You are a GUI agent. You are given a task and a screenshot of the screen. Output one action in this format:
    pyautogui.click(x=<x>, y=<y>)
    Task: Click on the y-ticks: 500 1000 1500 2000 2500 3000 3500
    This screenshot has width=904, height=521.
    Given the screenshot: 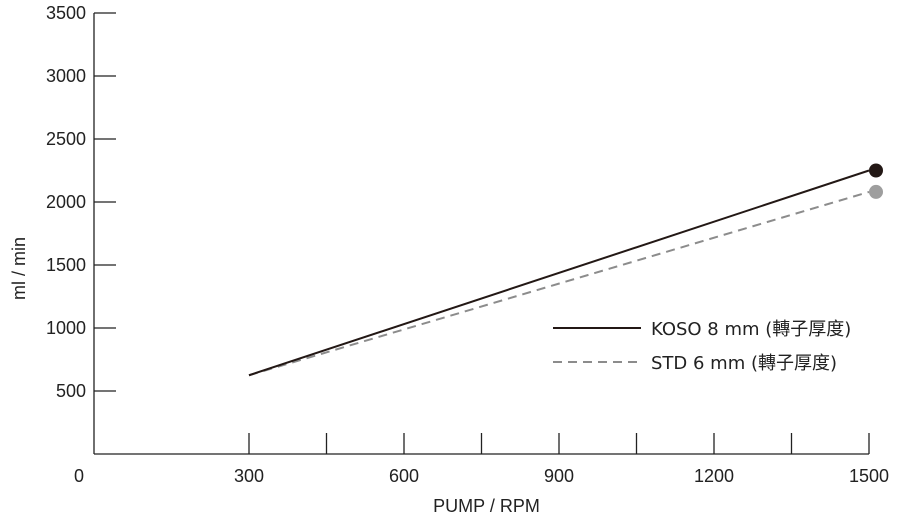 What is the action you would take?
    pyautogui.click(x=81, y=202)
    